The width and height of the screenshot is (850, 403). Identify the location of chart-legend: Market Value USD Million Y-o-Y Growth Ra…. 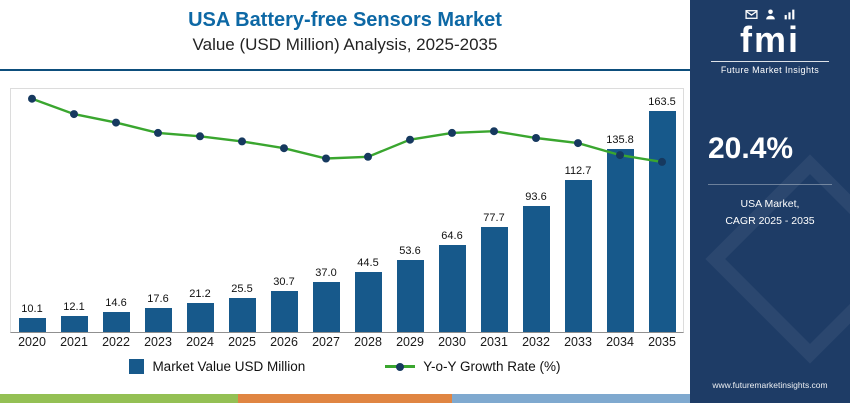
(345, 366).